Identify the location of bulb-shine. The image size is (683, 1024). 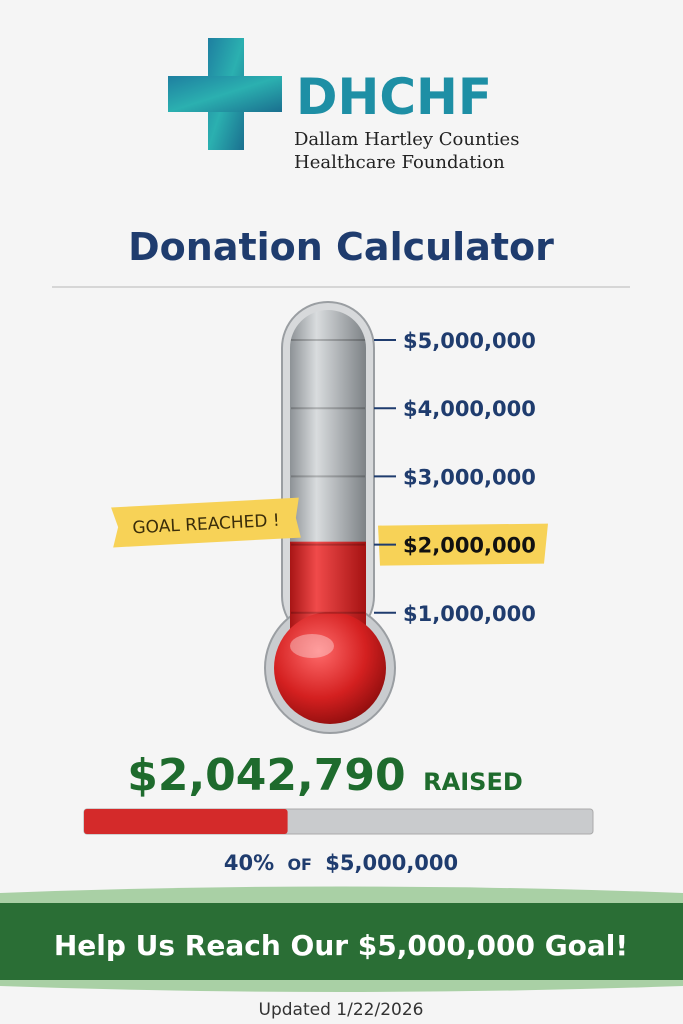
(312, 646).